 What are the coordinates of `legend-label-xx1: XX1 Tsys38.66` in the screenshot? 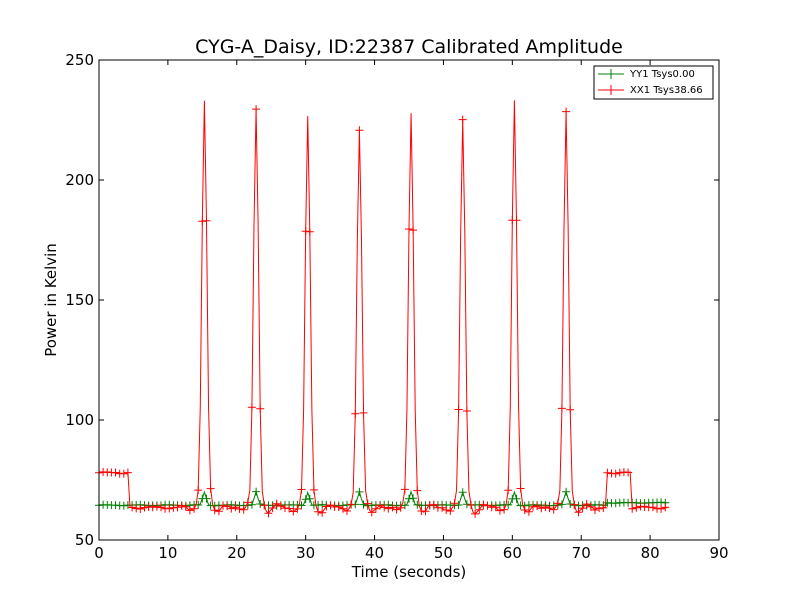 It's located at (666, 90).